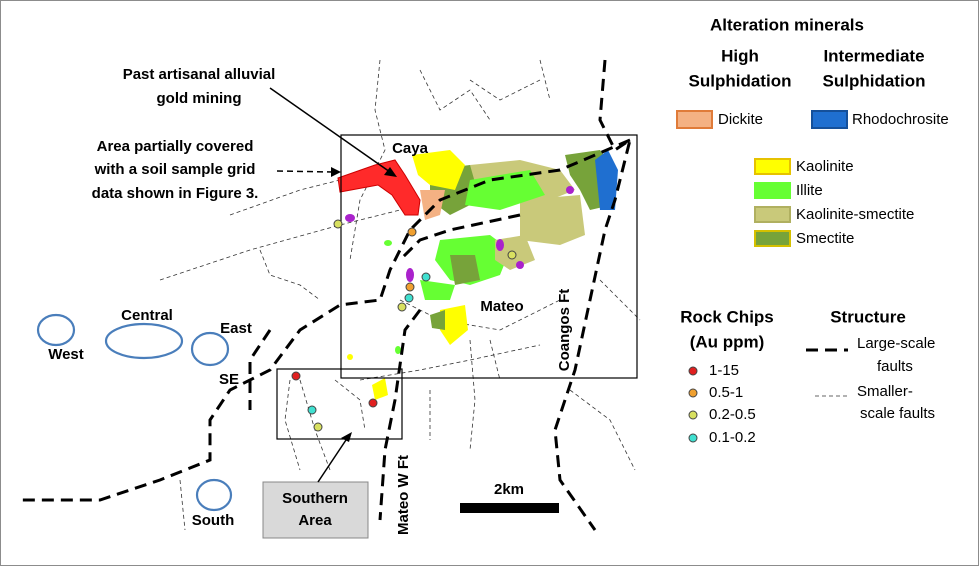 This screenshot has width=979, height=566. I want to click on legend-title: Rock Chips, so click(727, 316).